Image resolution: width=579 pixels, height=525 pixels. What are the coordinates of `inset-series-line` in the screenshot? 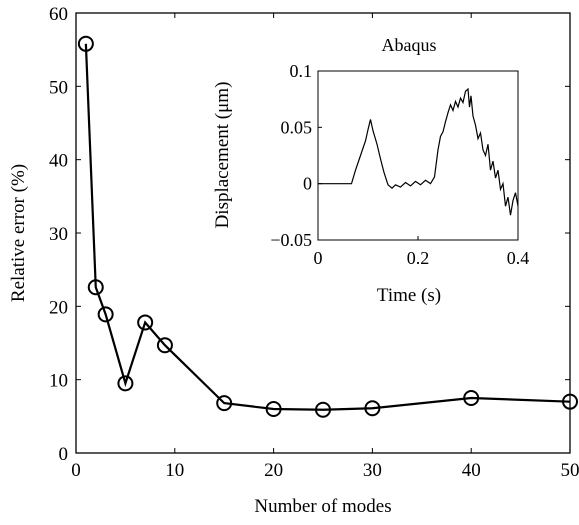 It's located at (418, 151).